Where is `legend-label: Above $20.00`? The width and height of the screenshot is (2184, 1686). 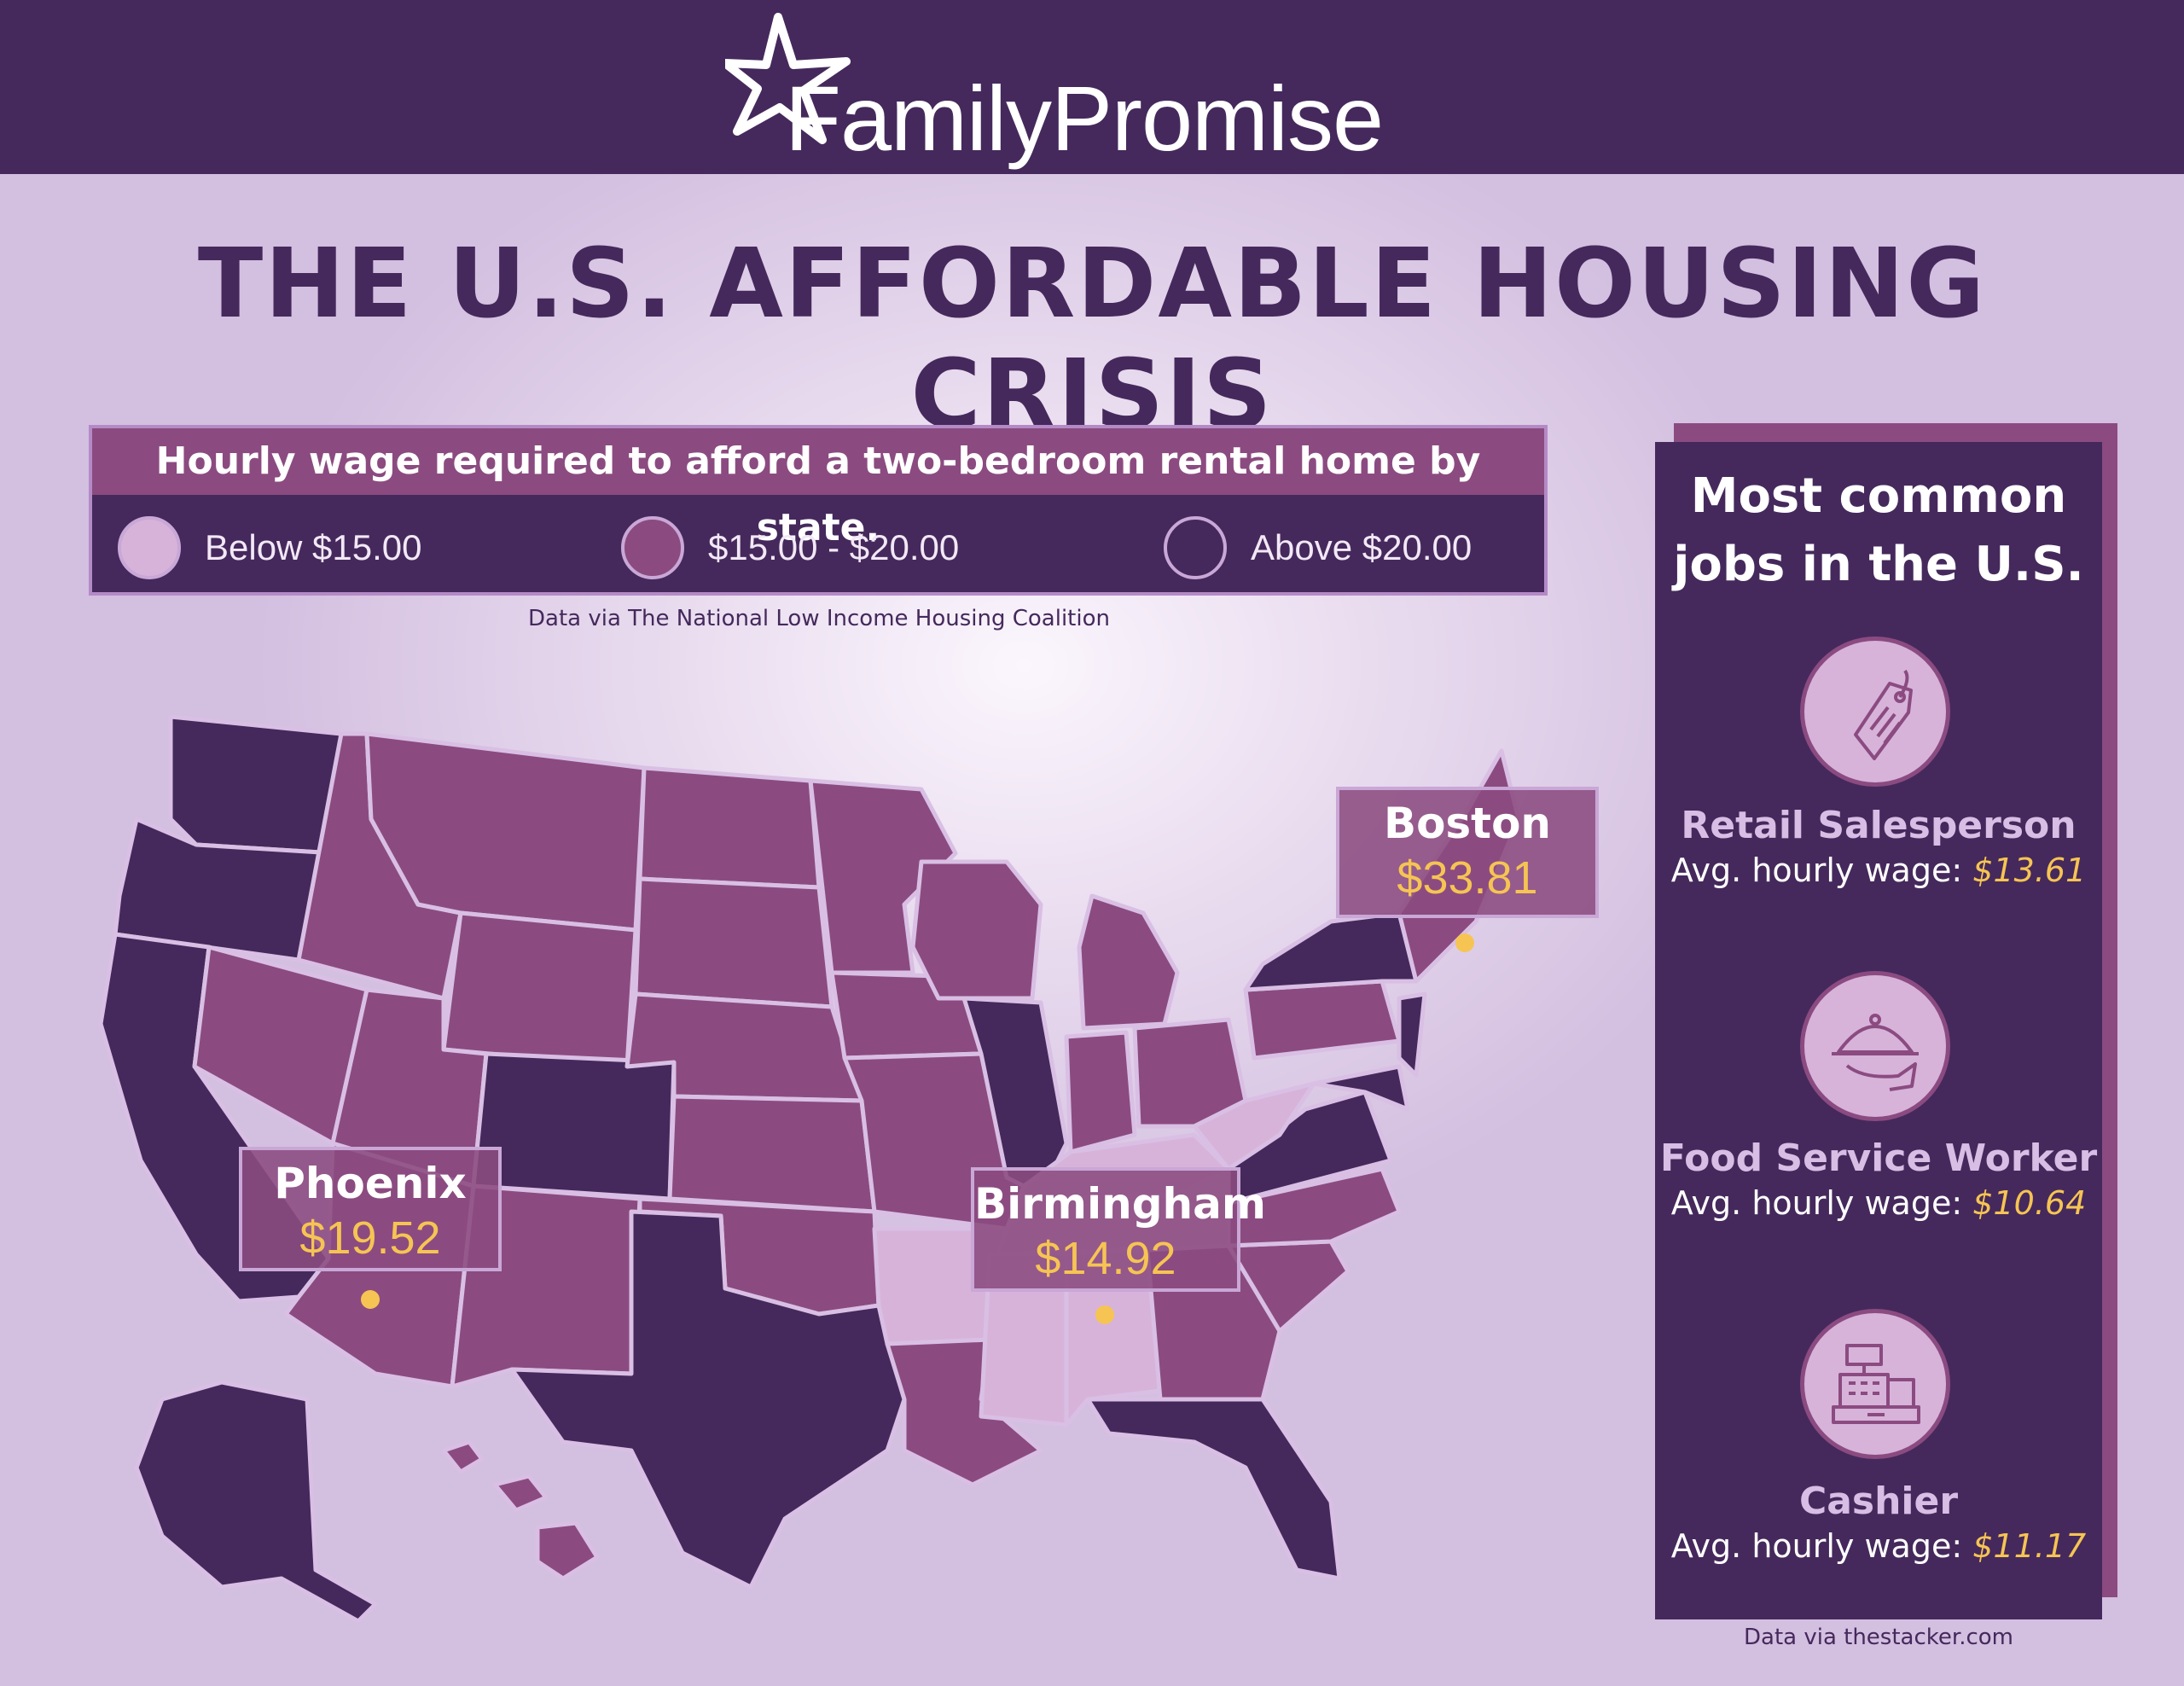 legend-label: Above $20.00 is located at coordinates (1362, 547).